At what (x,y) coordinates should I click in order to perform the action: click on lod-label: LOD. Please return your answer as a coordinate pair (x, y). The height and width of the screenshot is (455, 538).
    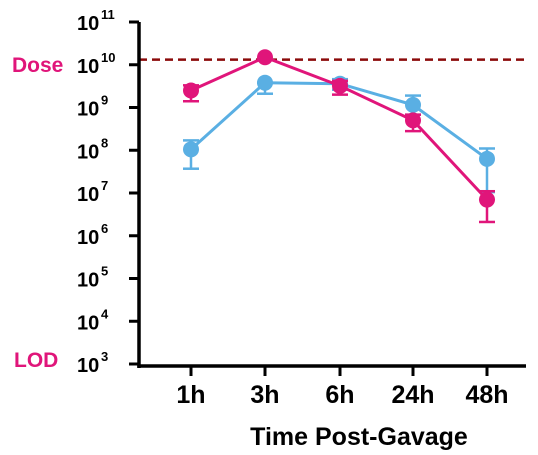
    Looking at the image, I should click on (36, 360).